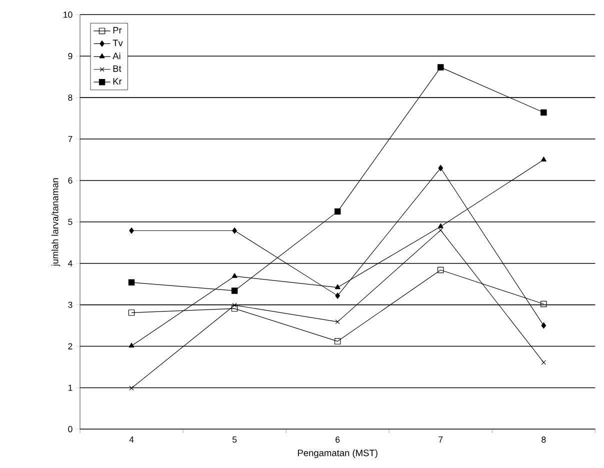 This screenshot has height=468, width=604. Describe the element at coordinates (70, 346) in the screenshot. I see `y-tick-label: 2` at that location.